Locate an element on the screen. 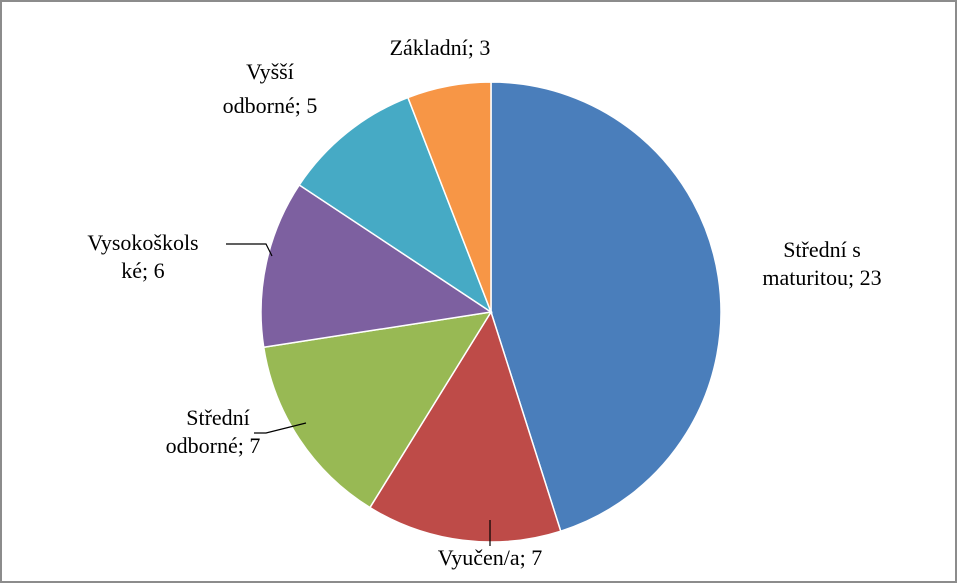 The width and height of the screenshot is (957, 583). data-label: Střední is located at coordinates (218, 417).